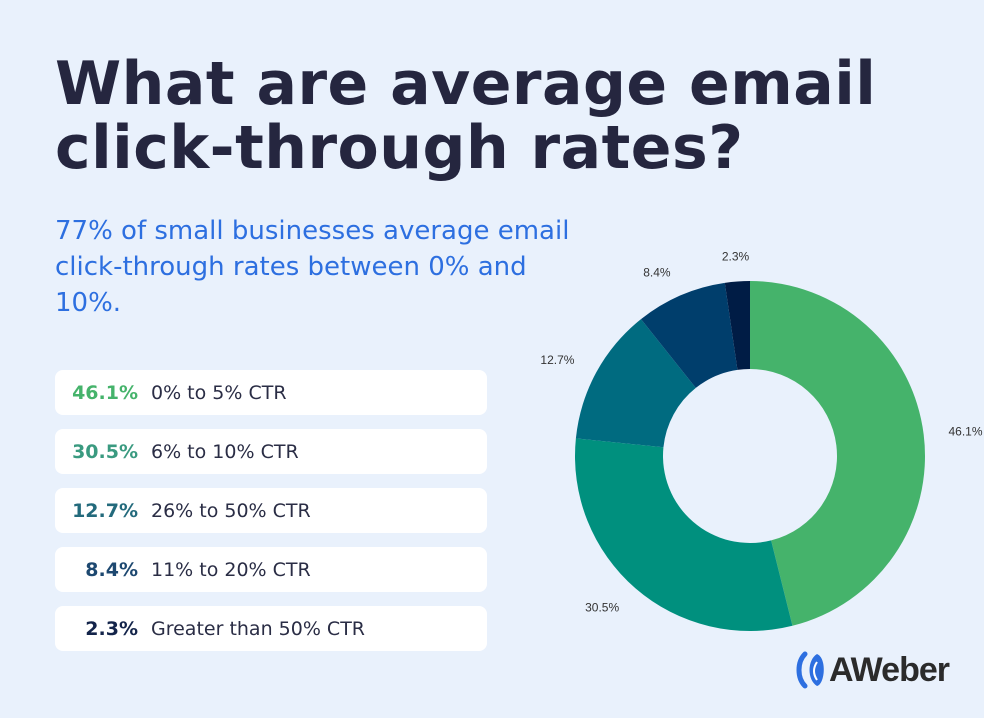 The height and width of the screenshot is (718, 984). Describe the element at coordinates (105, 451) in the screenshot. I see `legend-value: 30.5%` at that location.